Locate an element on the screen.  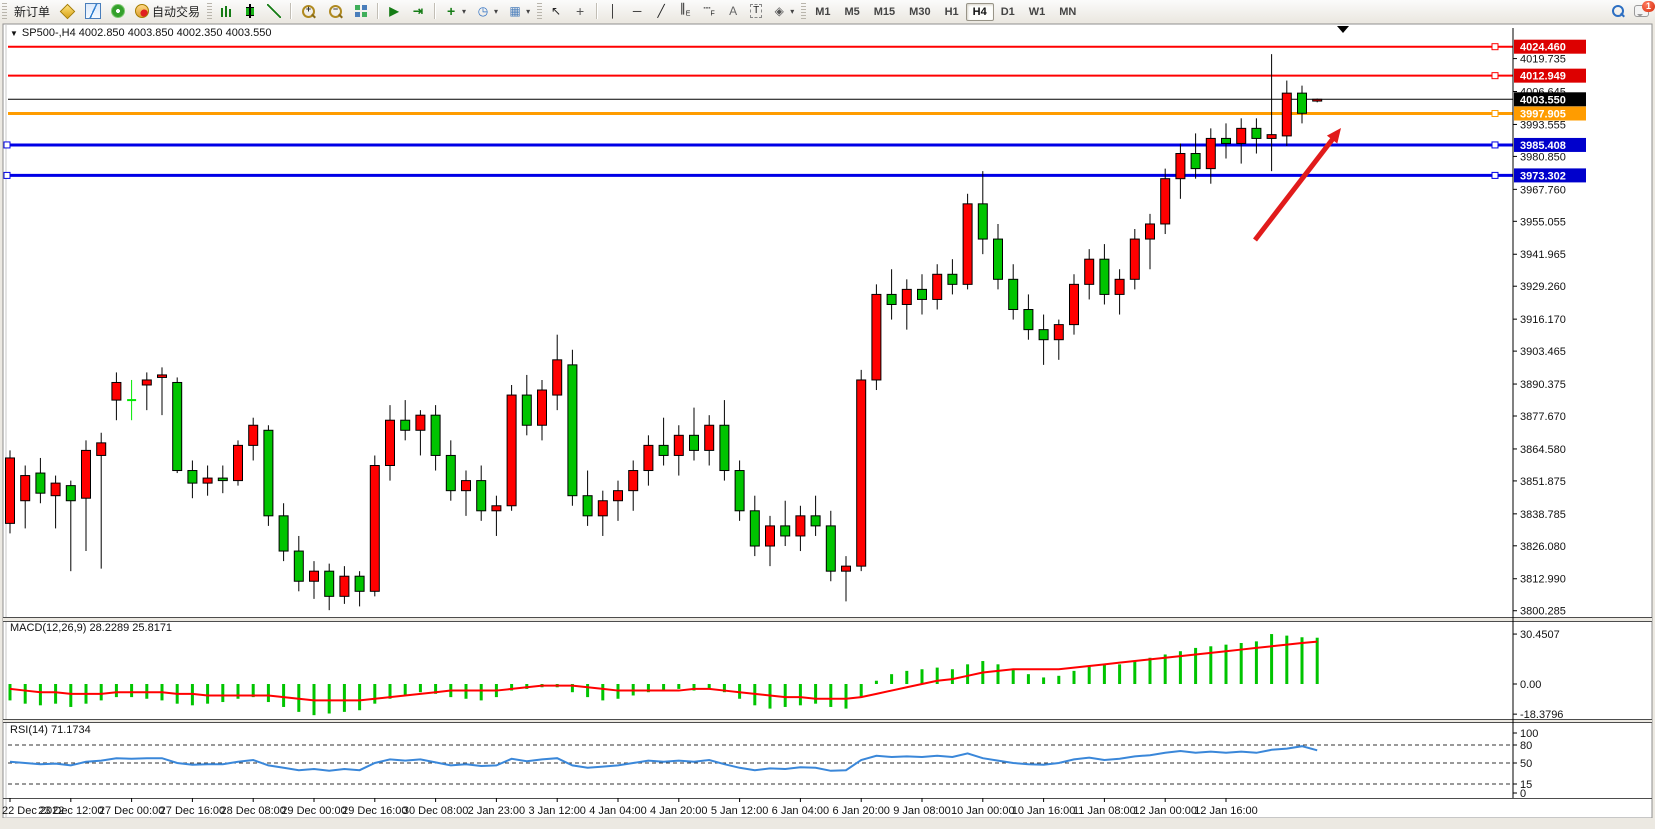
cursor-tool-button: ↖ is located at coordinates (556, 11).